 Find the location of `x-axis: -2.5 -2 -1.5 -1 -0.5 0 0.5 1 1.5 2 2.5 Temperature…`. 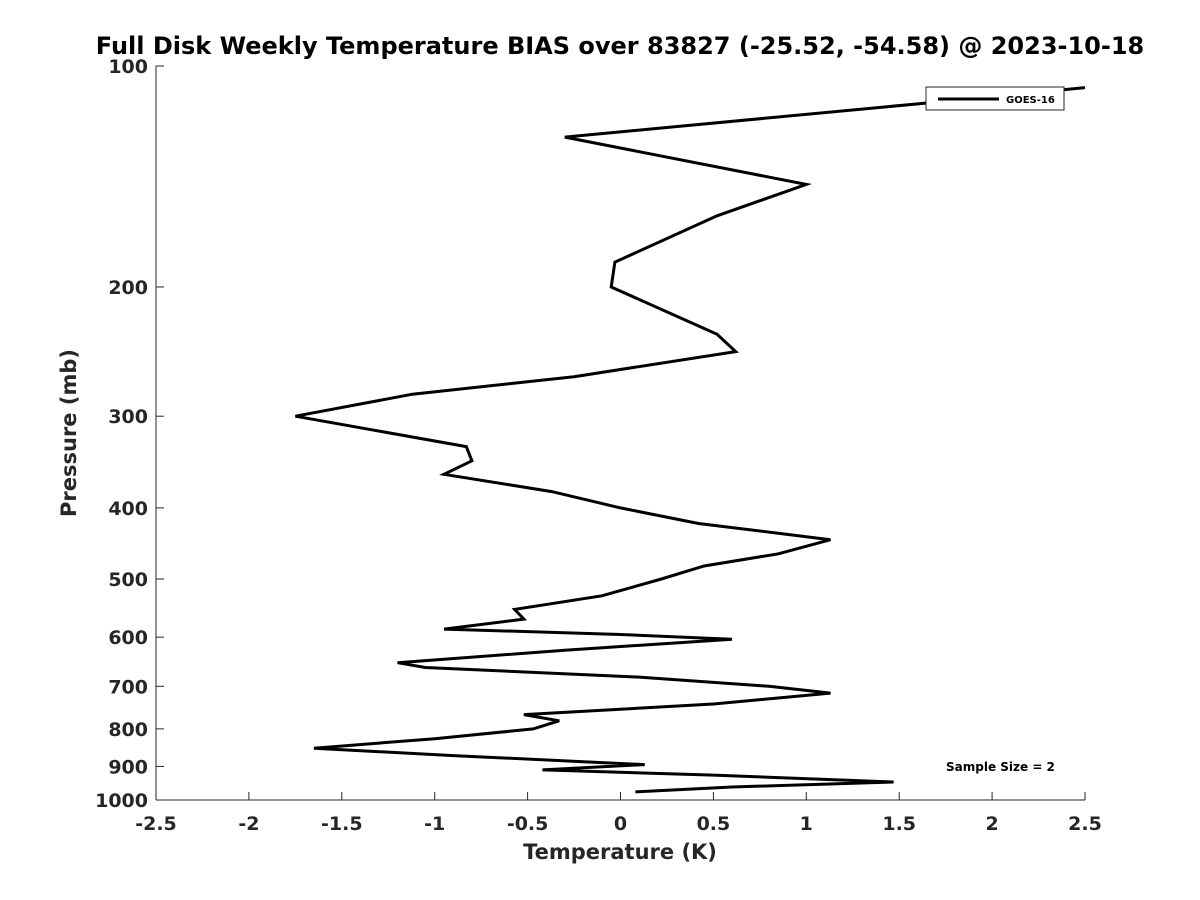

x-axis: -2.5 -2 -1.5 -1 -0.5 0 0.5 1 1.5 2 2.5 Temperature… is located at coordinates (618, 828).